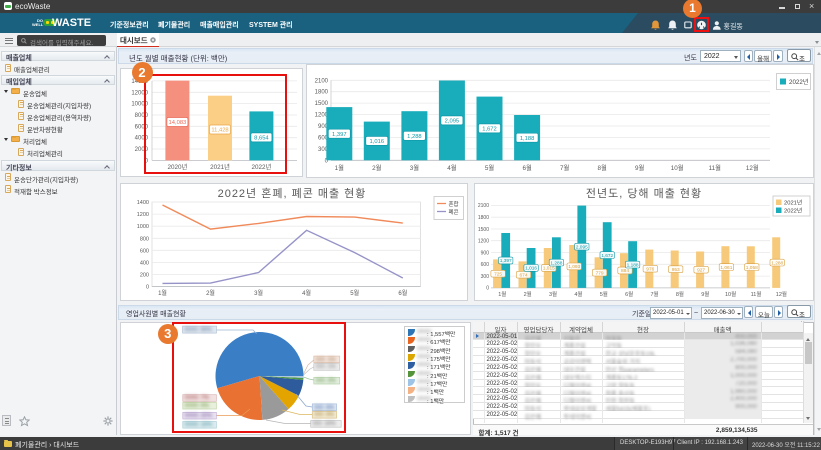 This screenshot has width=821, height=450. Describe the element at coordinates (600, 273) in the screenshot. I see `svg-text: 779` at that location.